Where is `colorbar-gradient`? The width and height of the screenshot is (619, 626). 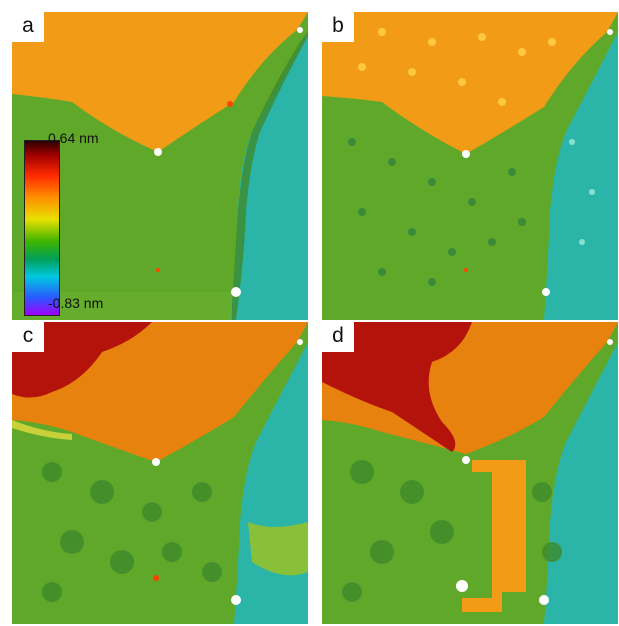 colorbar-gradient is located at coordinates (42, 228).